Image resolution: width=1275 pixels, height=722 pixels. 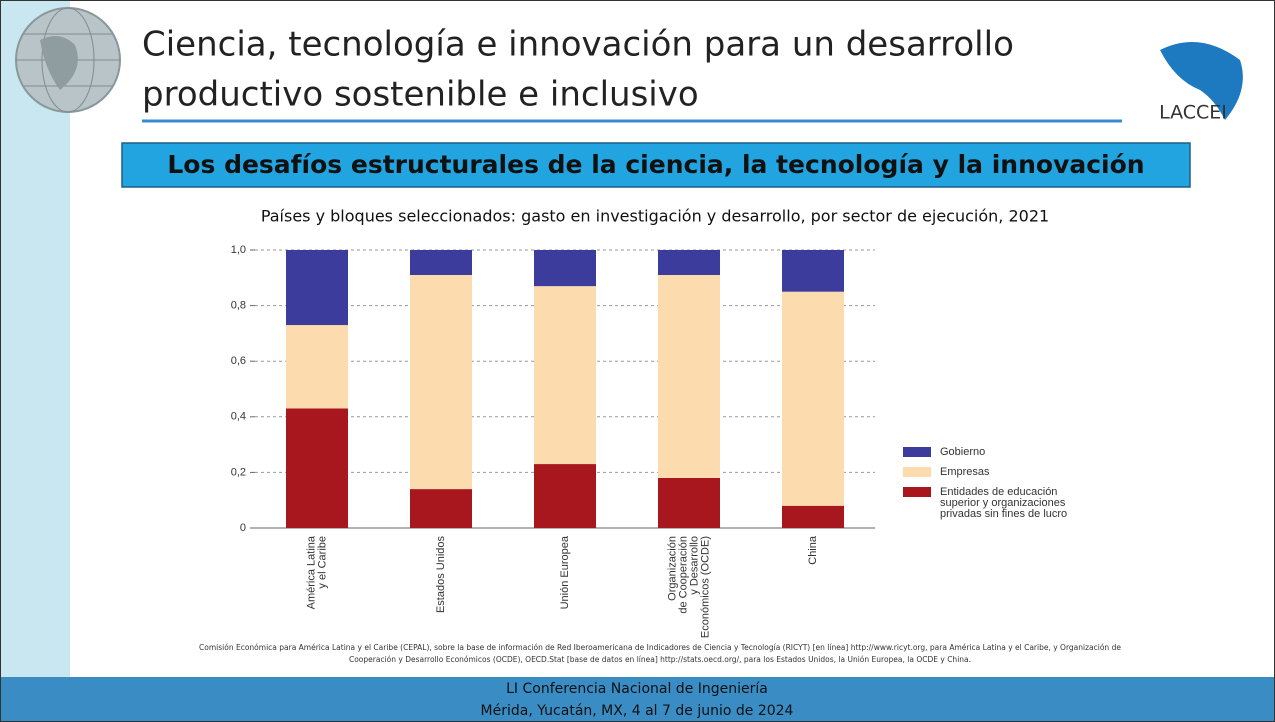 What do you see at coordinates (965, 472) in the screenshot?
I see `legend-label: Empresas` at bounding box center [965, 472].